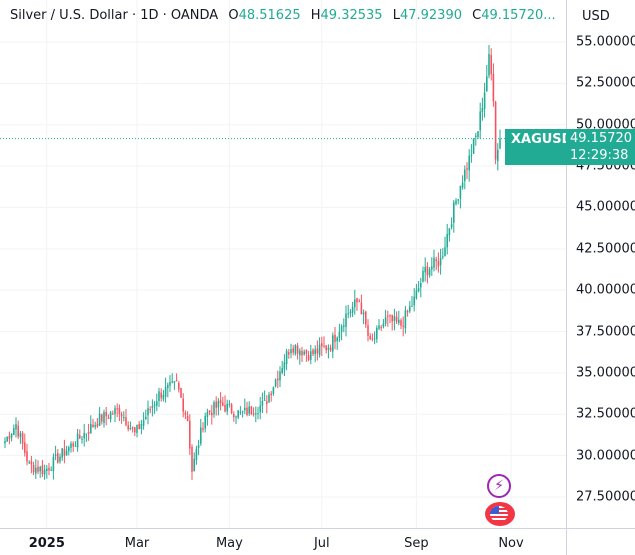 This screenshot has height=555, width=635. What do you see at coordinates (605, 414) in the screenshot?
I see `price-tick-label: 32.50000` at bounding box center [605, 414].